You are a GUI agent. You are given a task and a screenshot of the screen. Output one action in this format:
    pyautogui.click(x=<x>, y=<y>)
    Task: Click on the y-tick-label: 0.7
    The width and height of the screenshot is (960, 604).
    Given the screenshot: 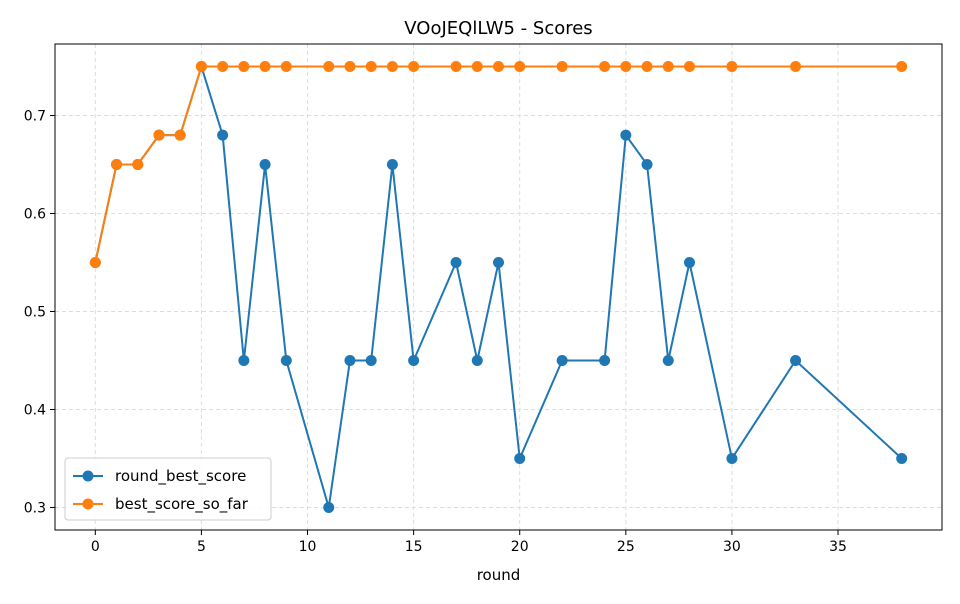 What is the action you would take?
    pyautogui.click(x=35, y=117)
    